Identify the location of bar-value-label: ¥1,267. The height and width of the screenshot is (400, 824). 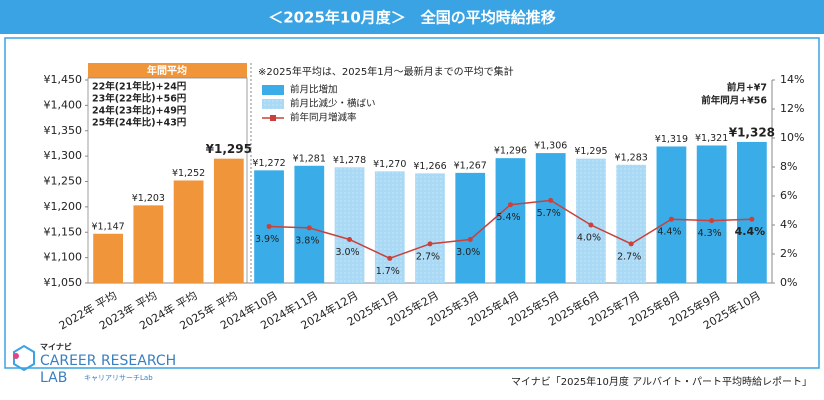
(470, 165).